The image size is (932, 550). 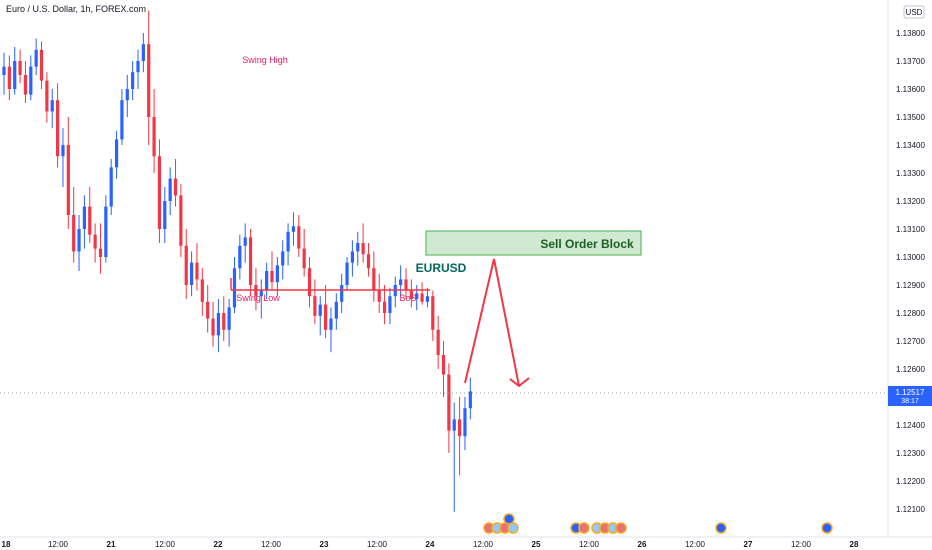 What do you see at coordinates (519, 382) in the screenshot?
I see `projection-arrowhead` at bounding box center [519, 382].